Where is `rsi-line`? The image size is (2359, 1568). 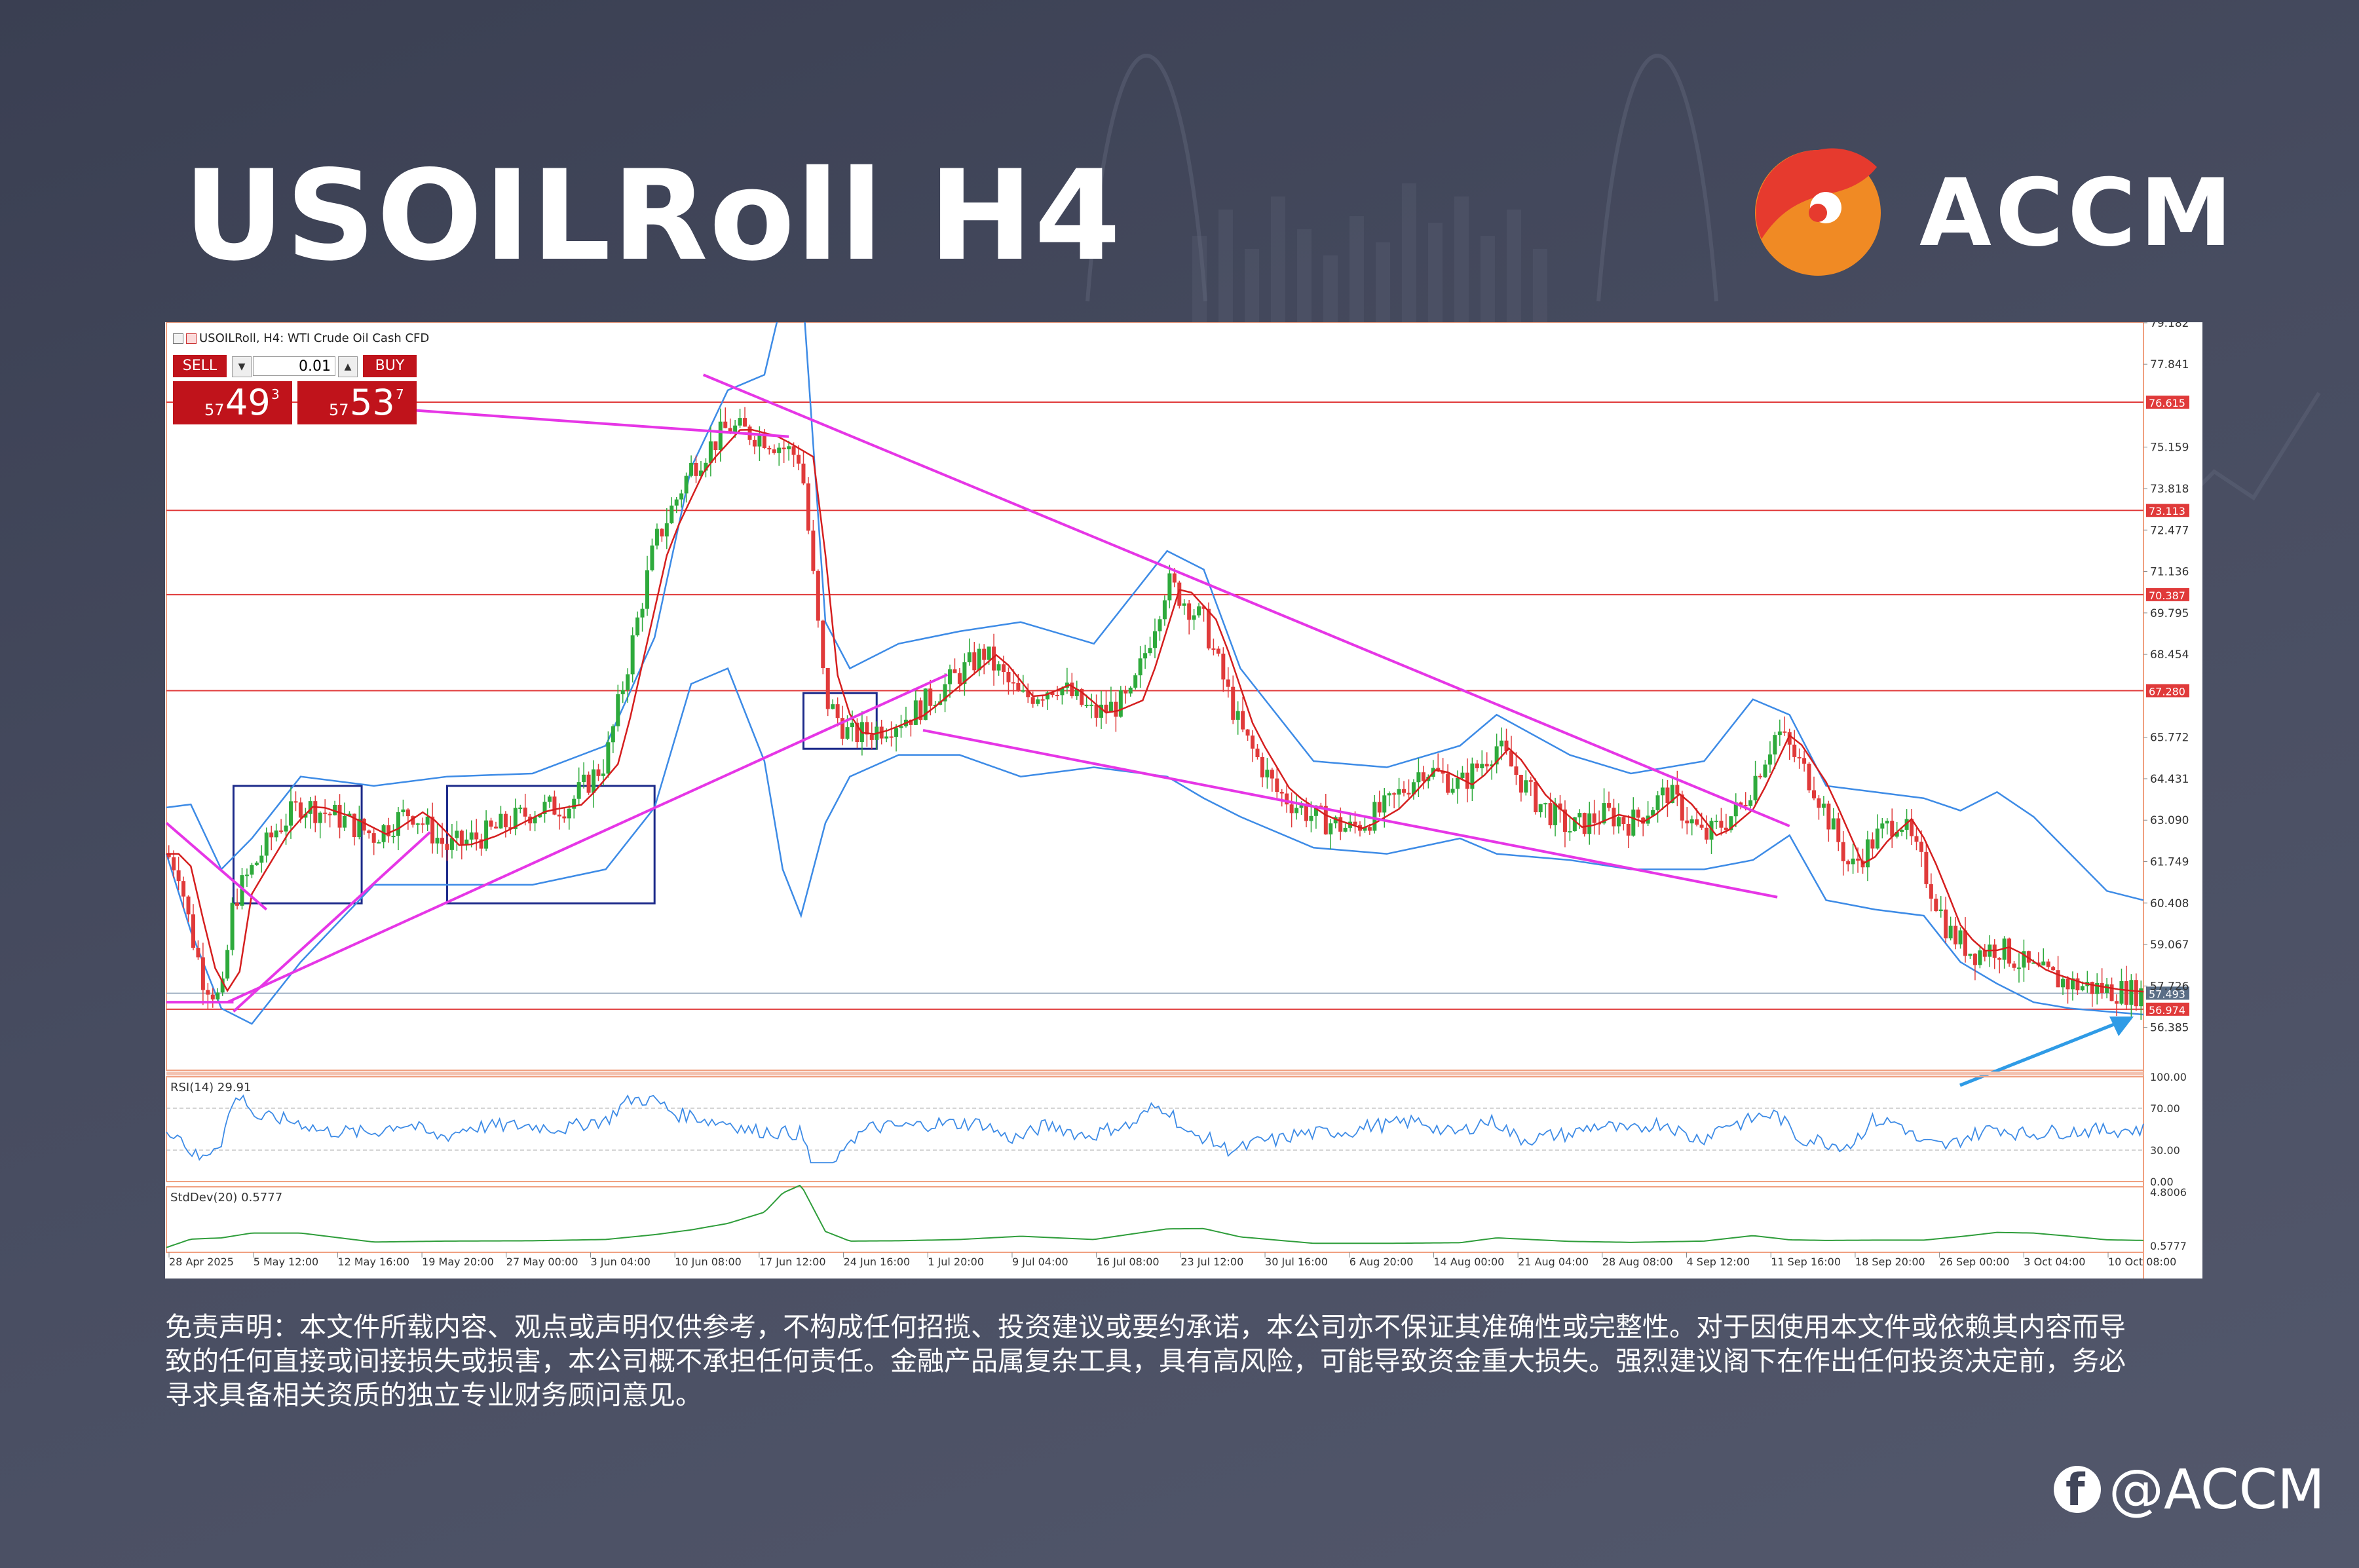
rsi-line is located at coordinates (1155, 1129).